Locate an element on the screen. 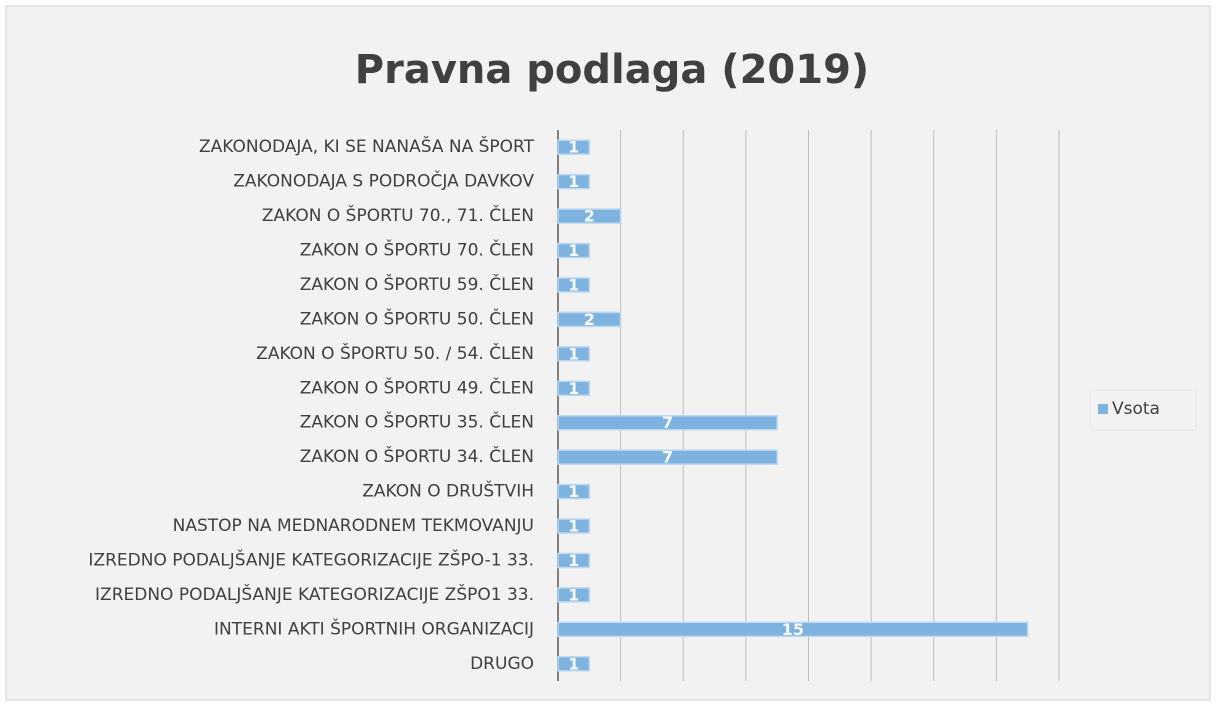 The width and height of the screenshot is (1216, 710). data-label: 15 is located at coordinates (793, 629).